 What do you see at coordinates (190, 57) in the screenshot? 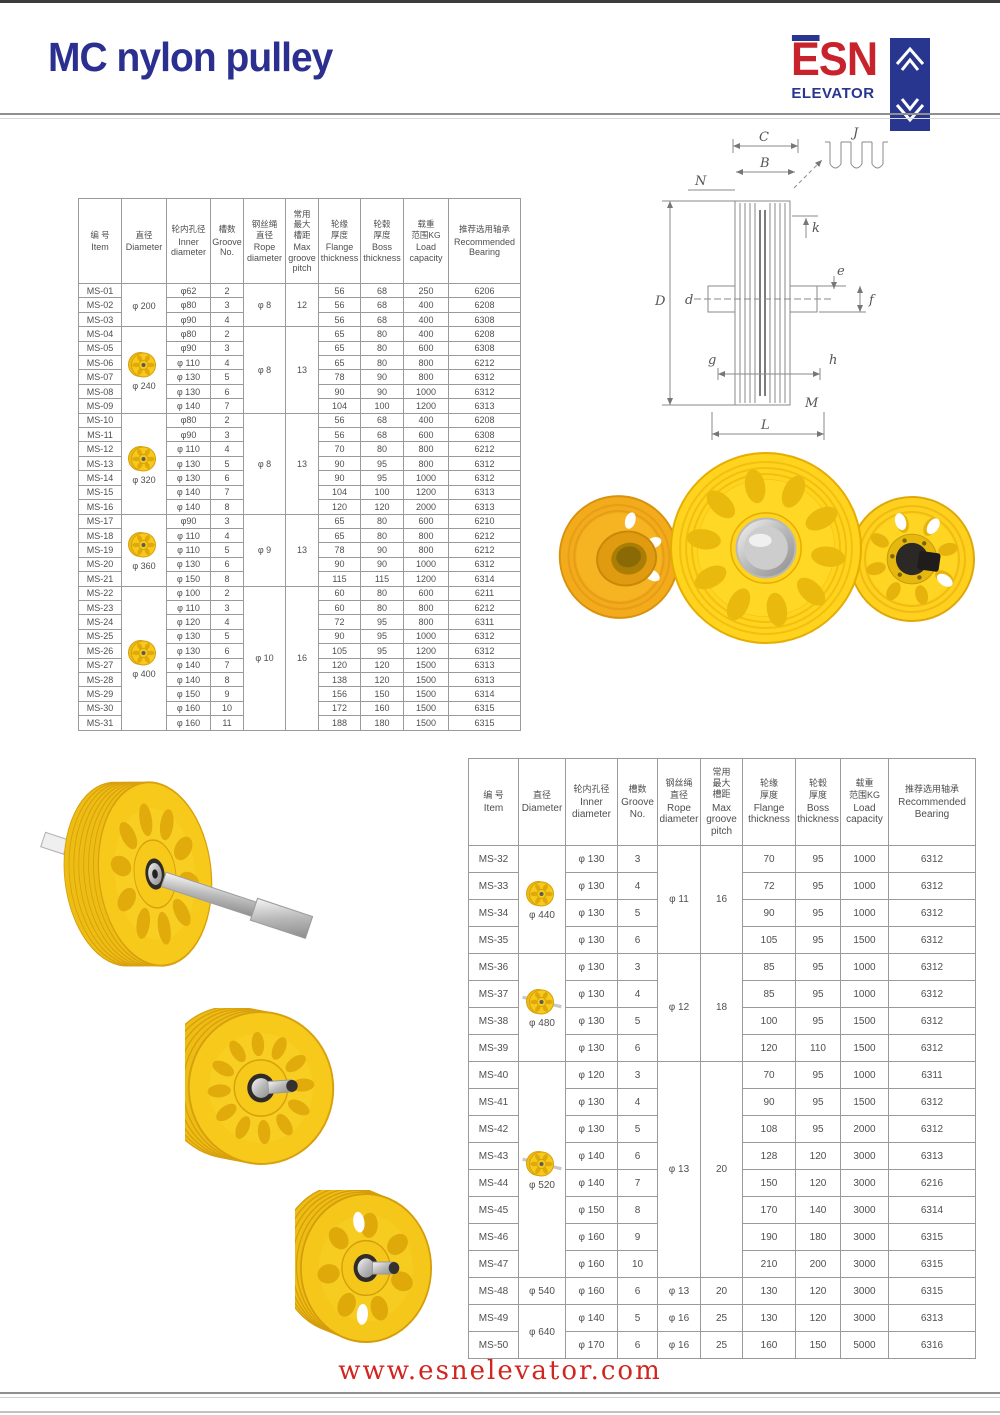
I see `page-title: MC nylon pulley` at bounding box center [190, 57].